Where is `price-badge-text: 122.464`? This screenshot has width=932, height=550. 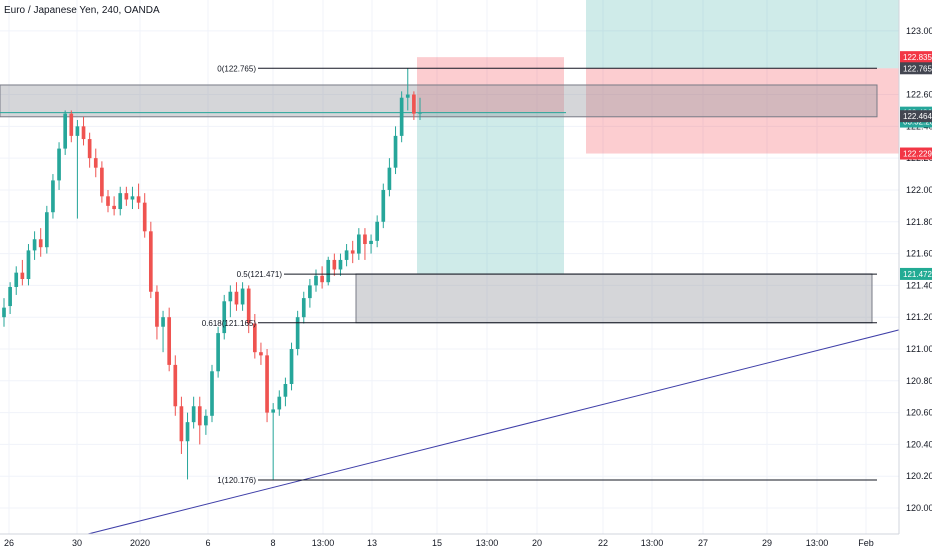 price-badge-text: 122.464 is located at coordinates (917, 116).